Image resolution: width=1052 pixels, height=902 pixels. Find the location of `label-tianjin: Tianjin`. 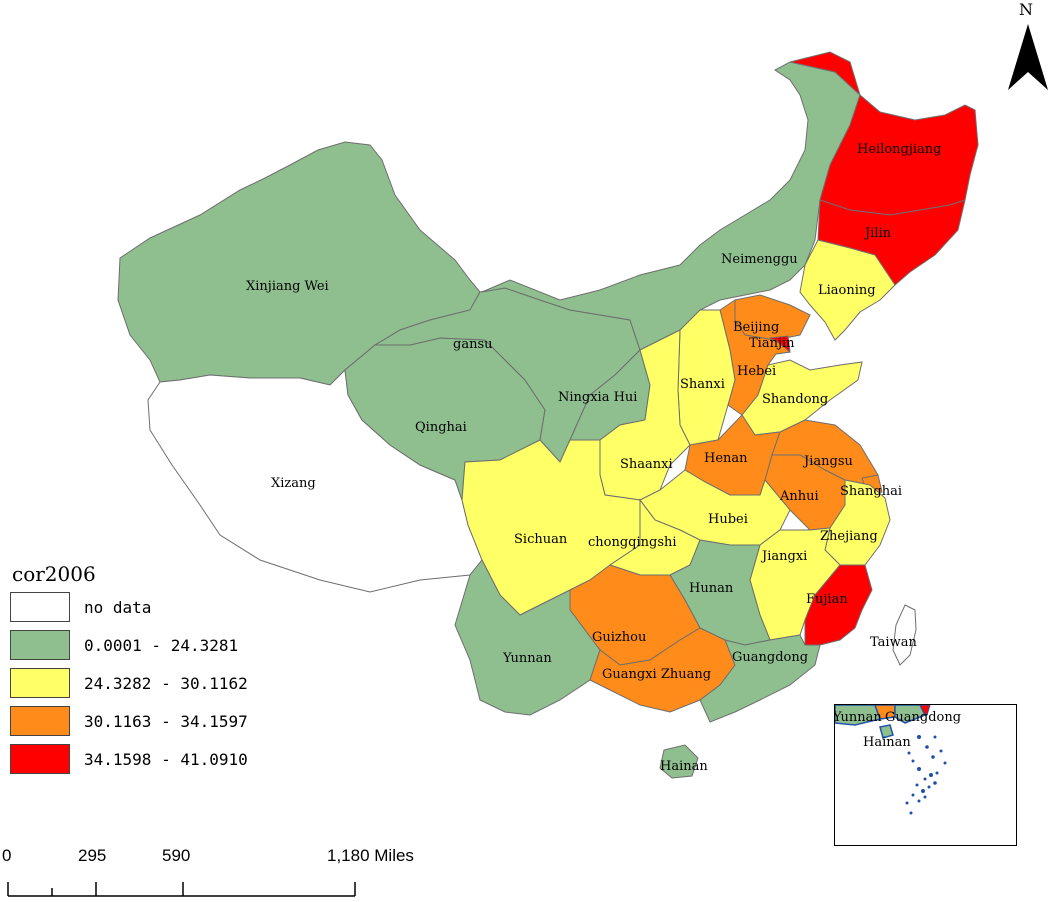

label-tianjin: Tianjin is located at coordinates (772, 343).